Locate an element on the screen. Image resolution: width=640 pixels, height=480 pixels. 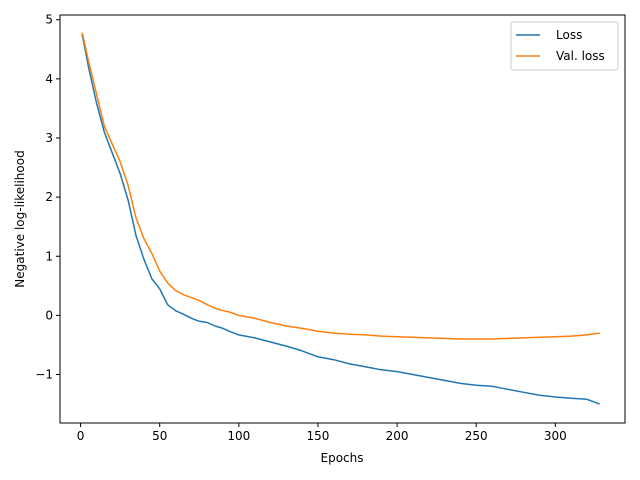
y-tick-label: 5 is located at coordinates (49, 20).